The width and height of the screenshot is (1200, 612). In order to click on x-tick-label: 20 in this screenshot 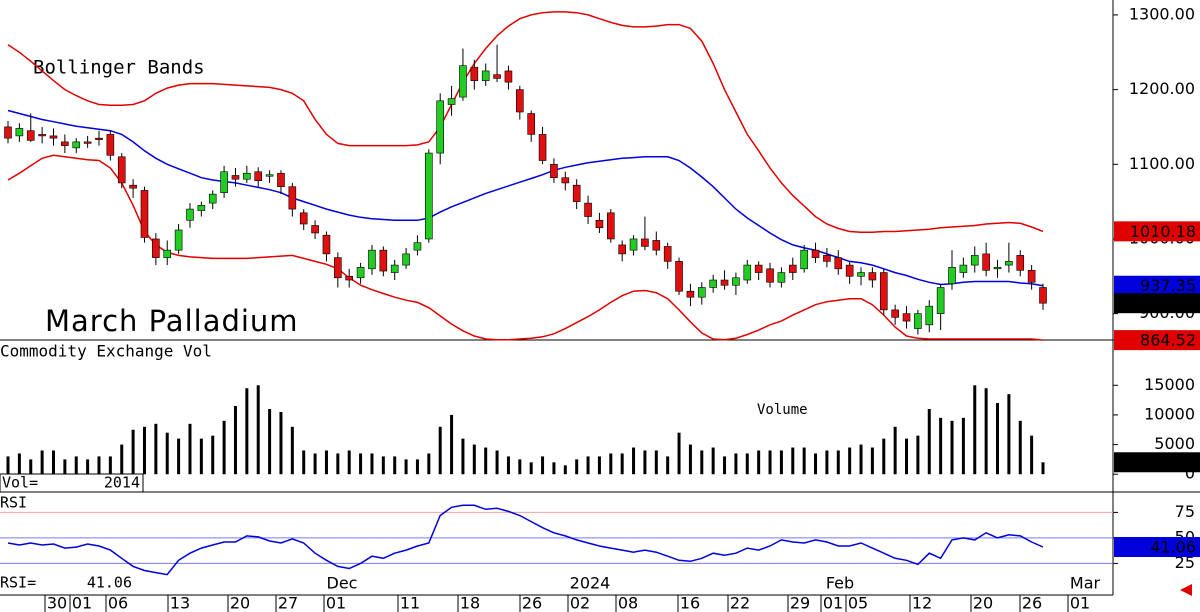, I will do `click(983, 603)`.